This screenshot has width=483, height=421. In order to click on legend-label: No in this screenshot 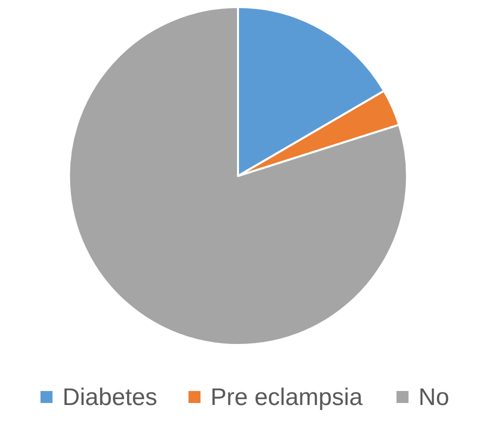, I will do `click(434, 397)`.